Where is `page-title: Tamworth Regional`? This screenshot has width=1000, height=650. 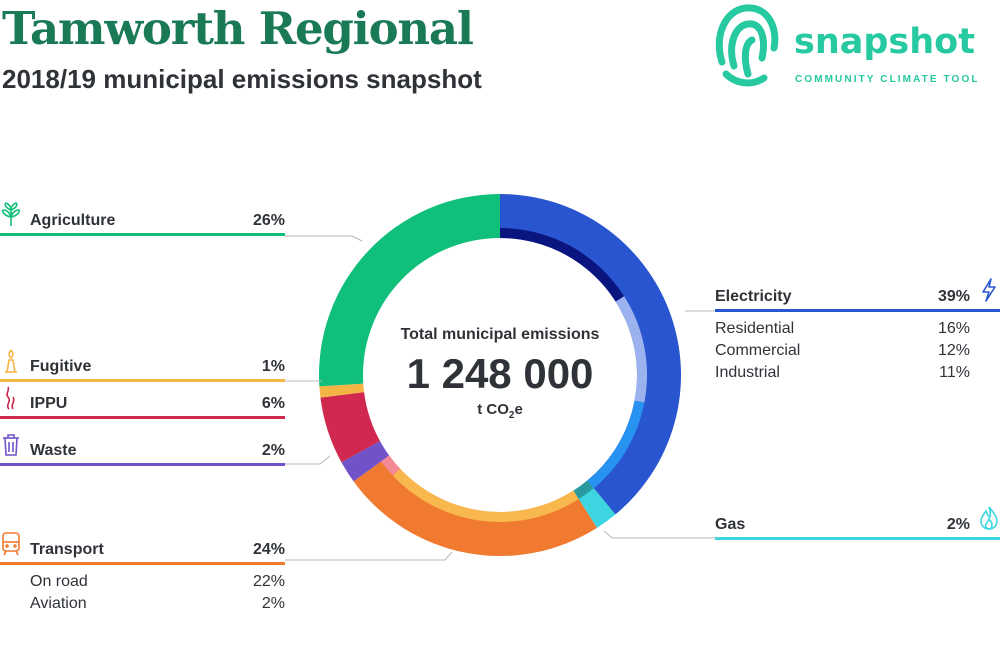 page-title: Tamworth Regional is located at coordinates (238, 28).